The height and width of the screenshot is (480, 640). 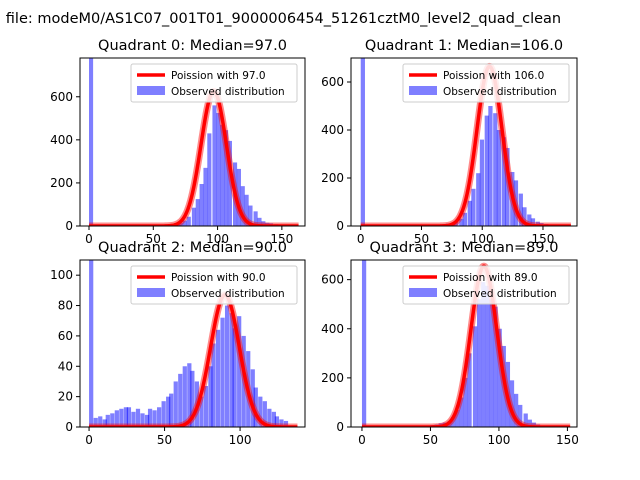 I want to click on legend: Poission with 90.0 Observed distribution, so click(x=214, y=285).